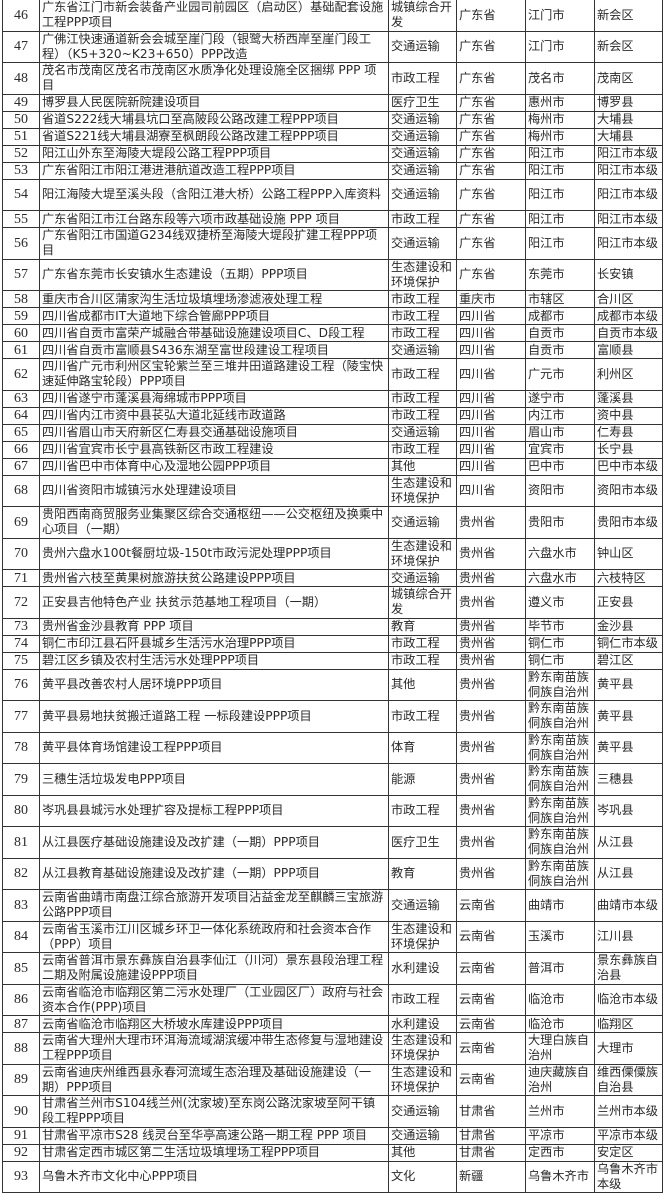  I want to click on county-cell: 三穗县, so click(628, 779).